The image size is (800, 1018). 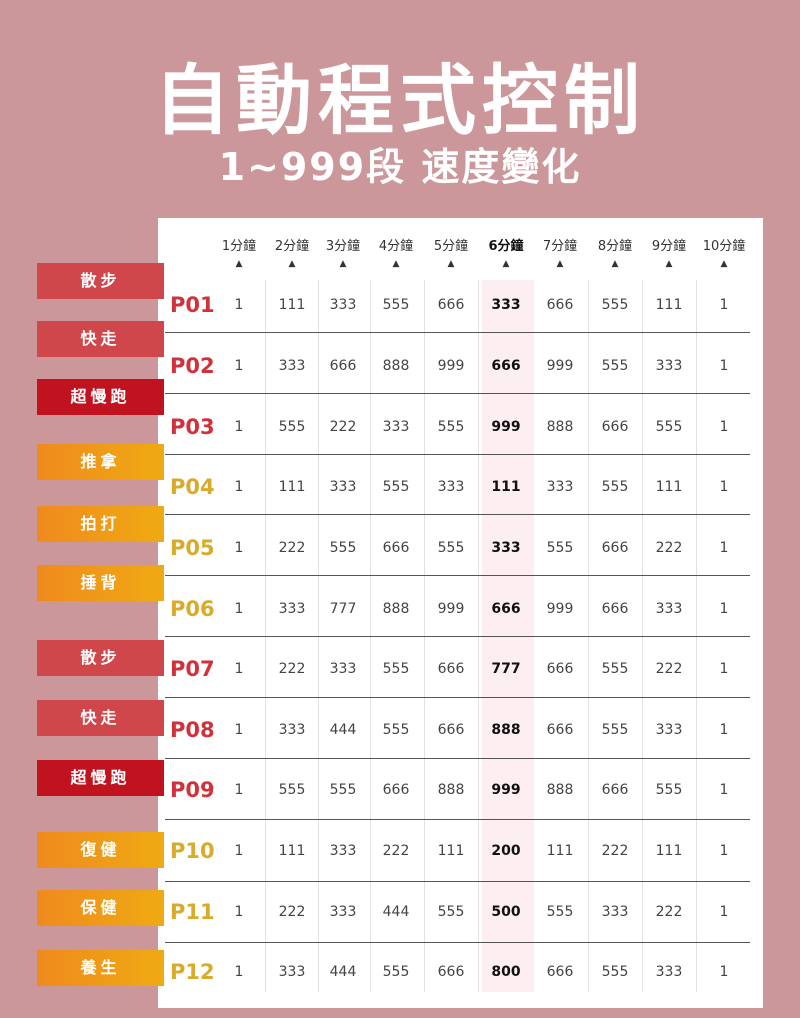 I want to click on column-header: 3分鐘, so click(x=343, y=246).